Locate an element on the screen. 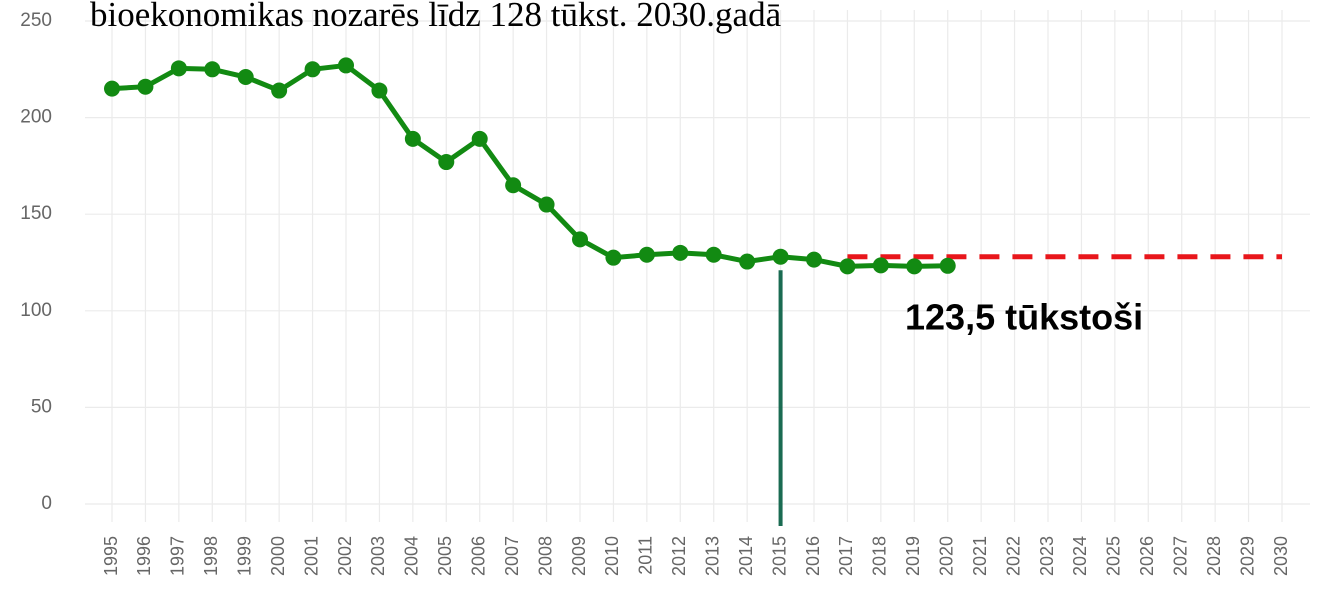 The width and height of the screenshot is (1326, 595). y-tick-label: 200 is located at coordinates (36, 117).